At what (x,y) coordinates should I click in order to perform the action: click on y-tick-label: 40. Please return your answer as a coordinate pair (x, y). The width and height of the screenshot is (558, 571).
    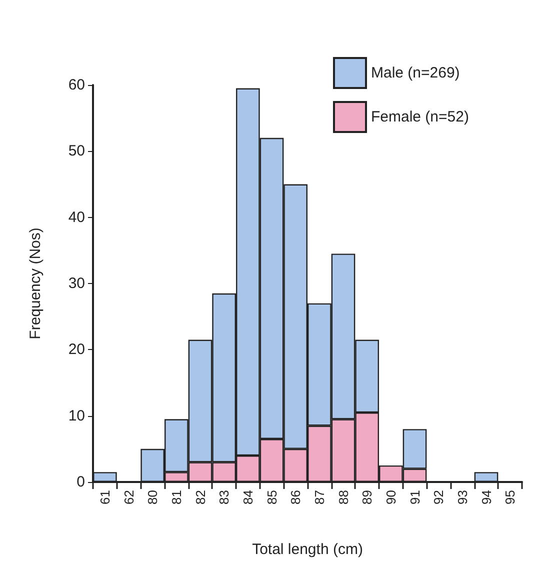
    Looking at the image, I should click on (76, 217).